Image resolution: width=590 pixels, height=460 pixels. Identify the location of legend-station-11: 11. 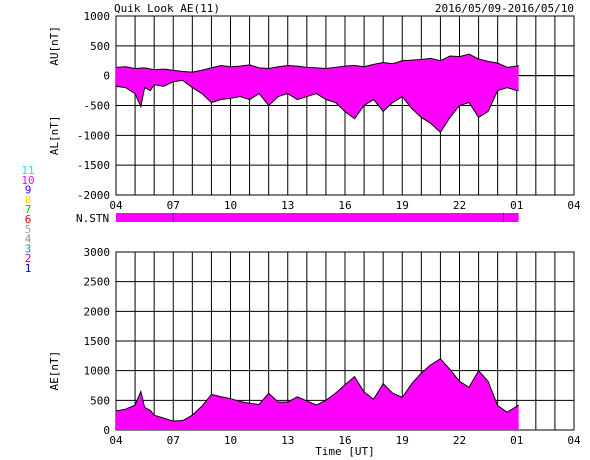
(27, 170).